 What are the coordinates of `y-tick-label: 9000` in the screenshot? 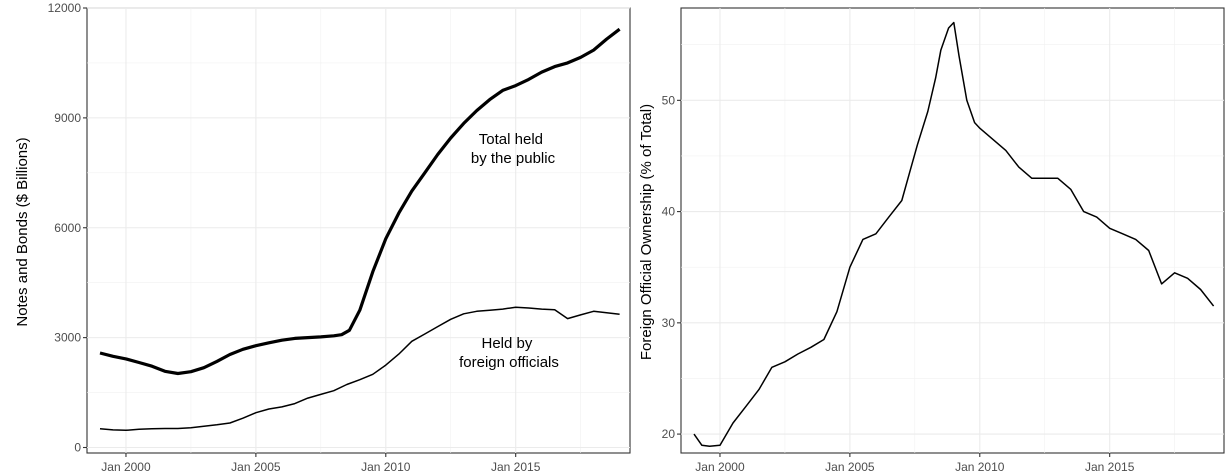 It's located at (67, 118).